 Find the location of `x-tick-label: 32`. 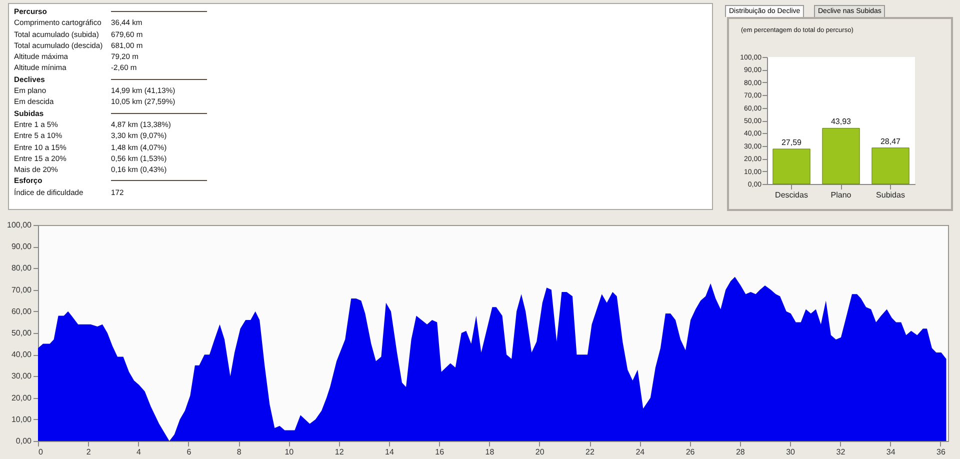

x-tick-label: 32 is located at coordinates (841, 452).